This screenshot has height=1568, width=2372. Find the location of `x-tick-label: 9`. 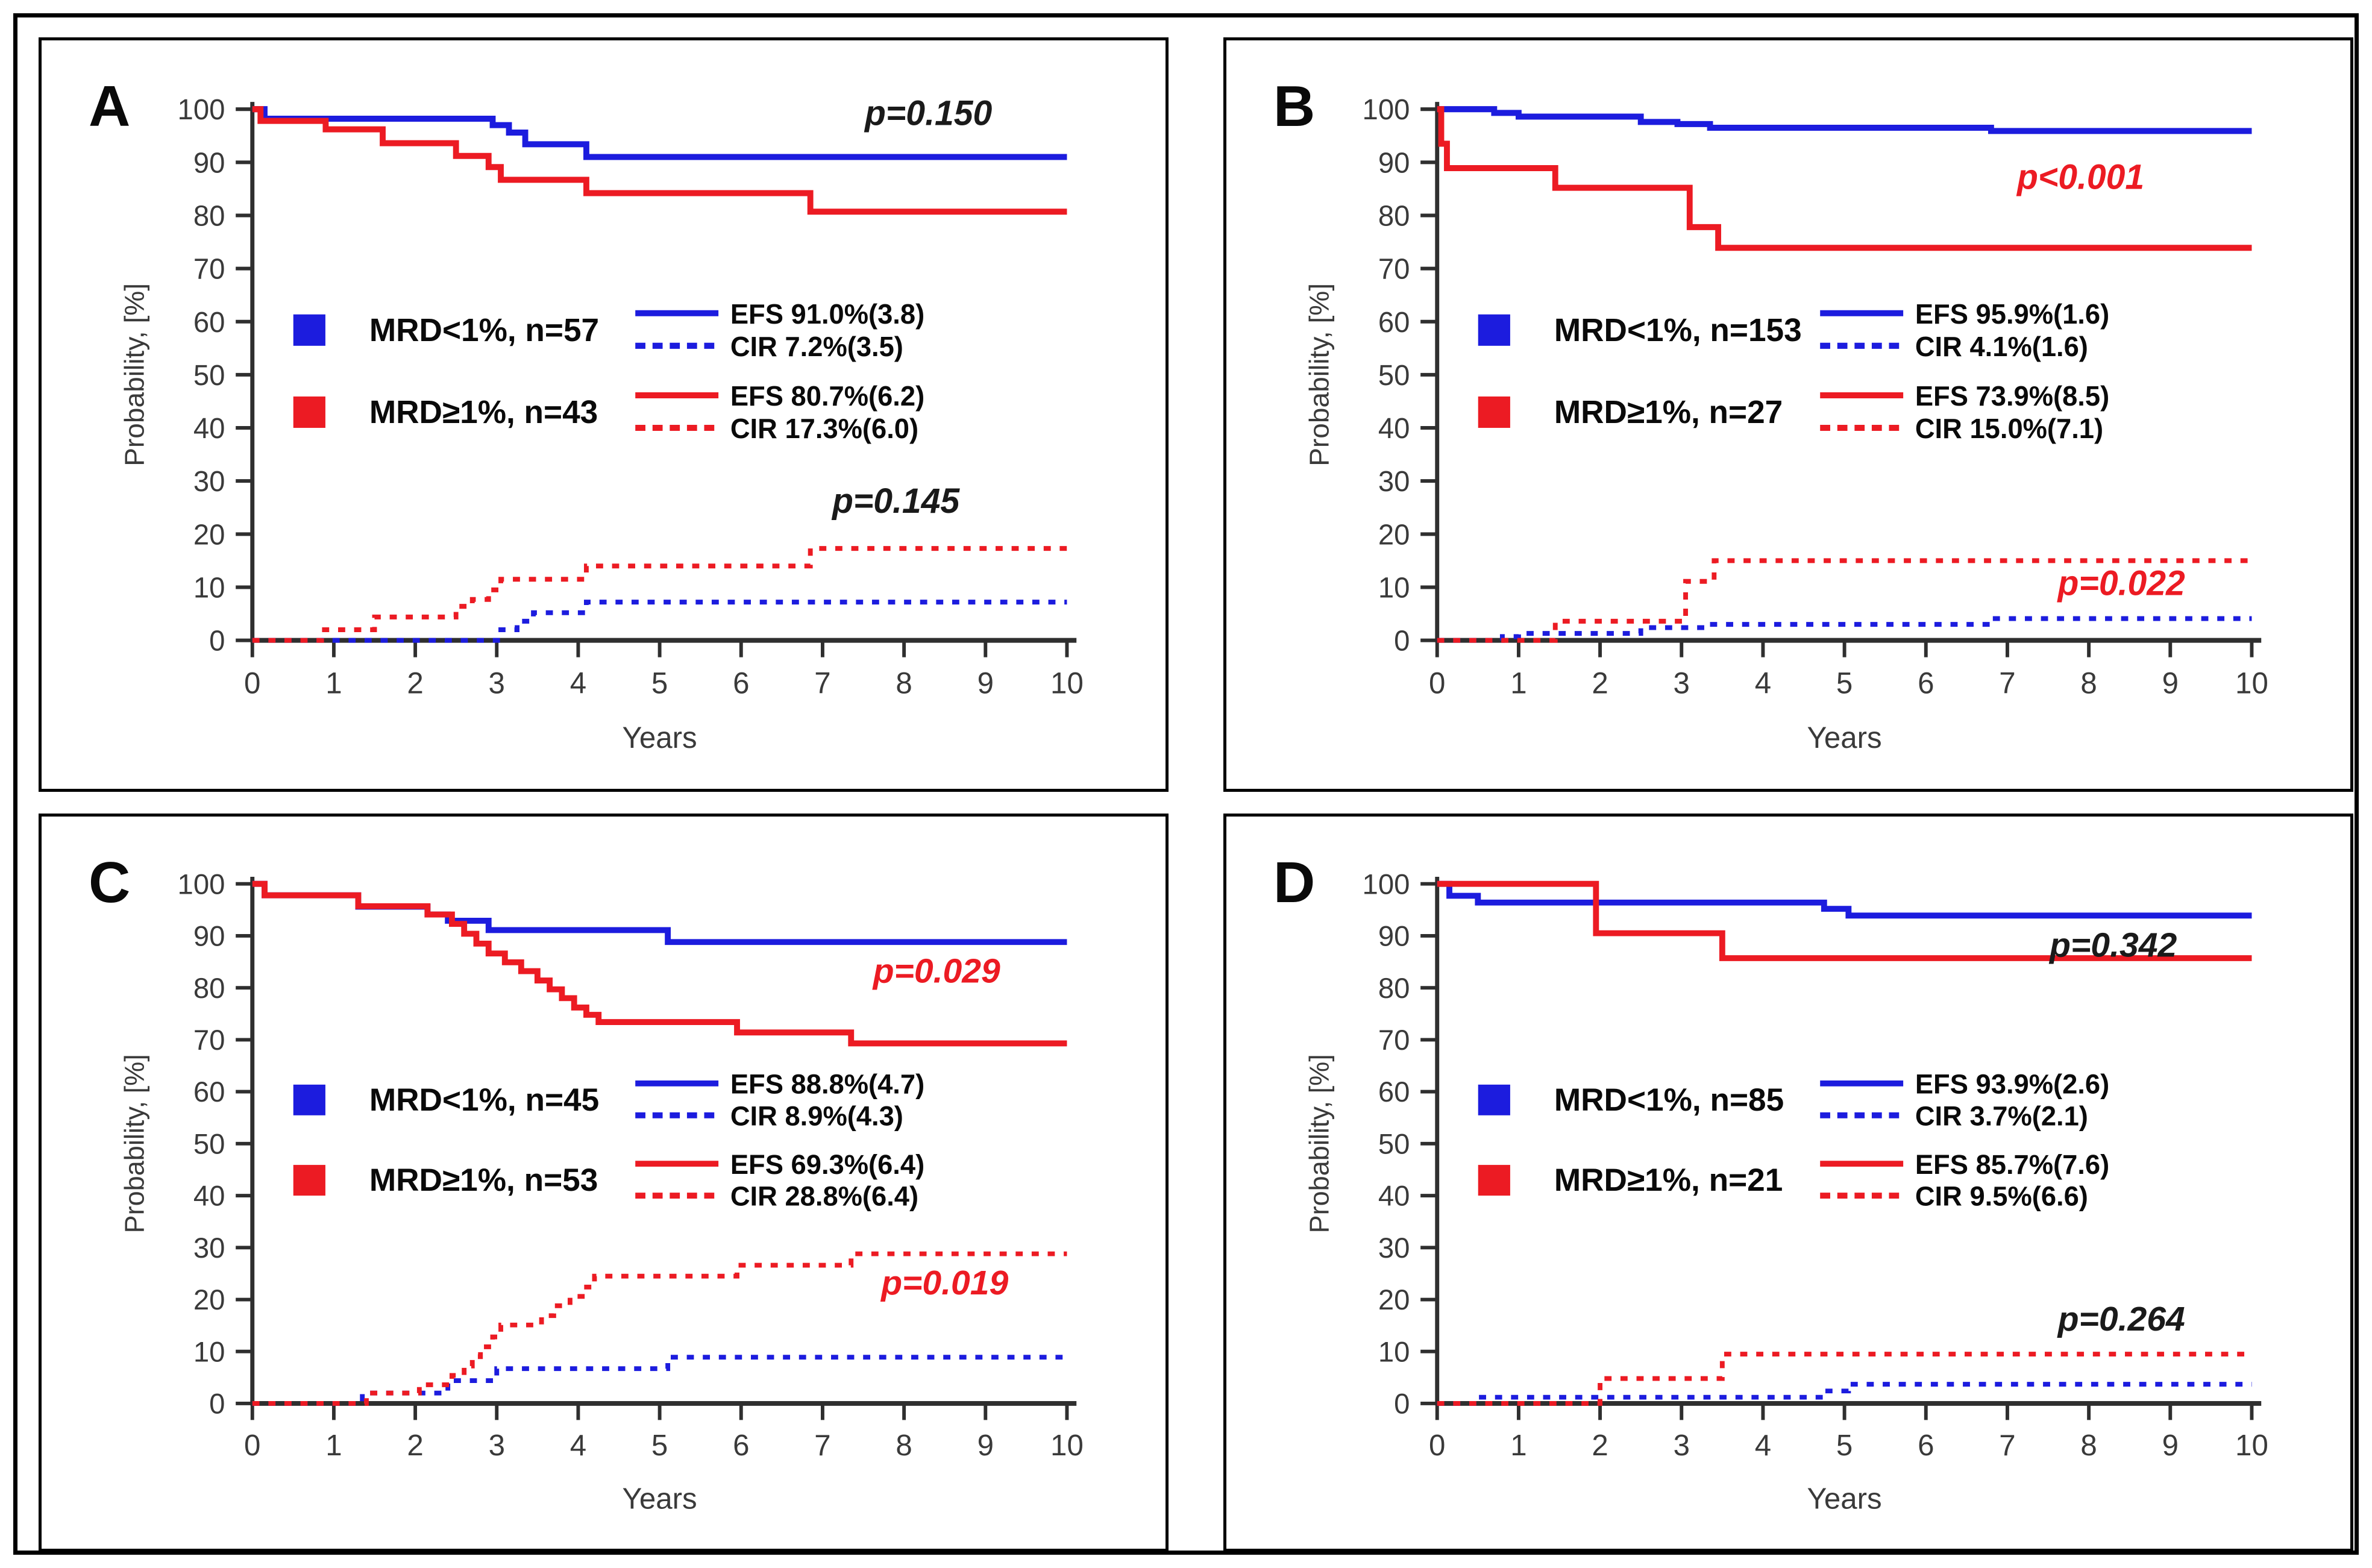

x-tick-label: 9 is located at coordinates (985, 1445).